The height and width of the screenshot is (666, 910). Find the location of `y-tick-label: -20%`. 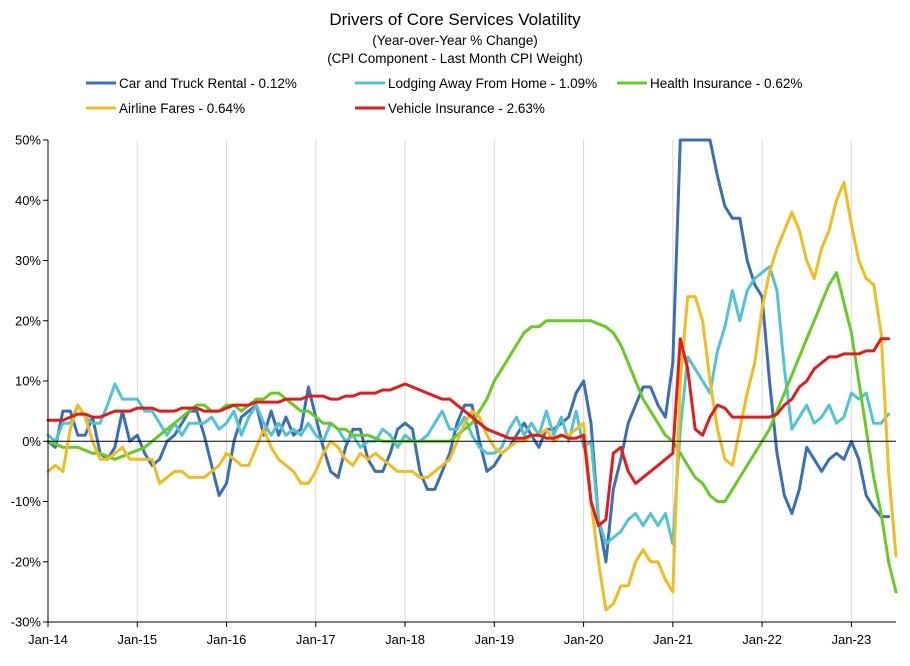

y-tick-label: -20% is located at coordinates (26, 561).